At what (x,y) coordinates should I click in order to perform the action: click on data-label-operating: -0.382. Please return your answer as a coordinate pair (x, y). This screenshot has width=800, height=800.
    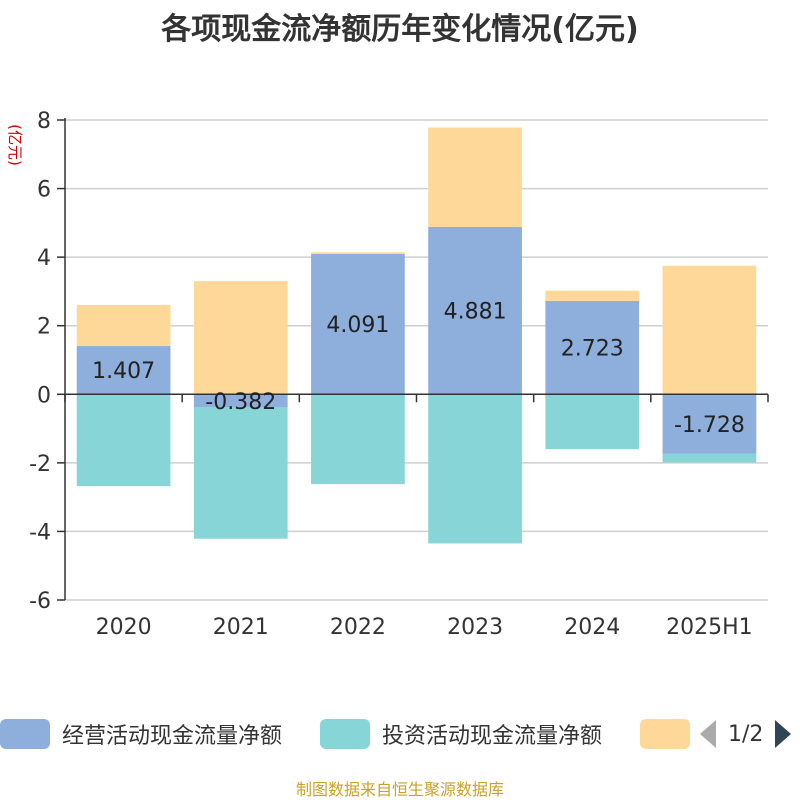
    Looking at the image, I should click on (240, 402).